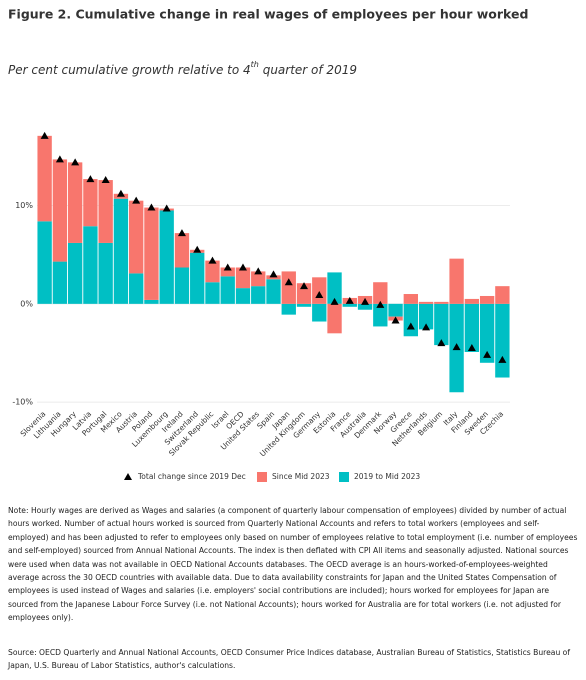  What do you see at coordinates (387, 476) in the screenshot?
I see `legend-label: 2019 to Mid 2023` at bounding box center [387, 476].